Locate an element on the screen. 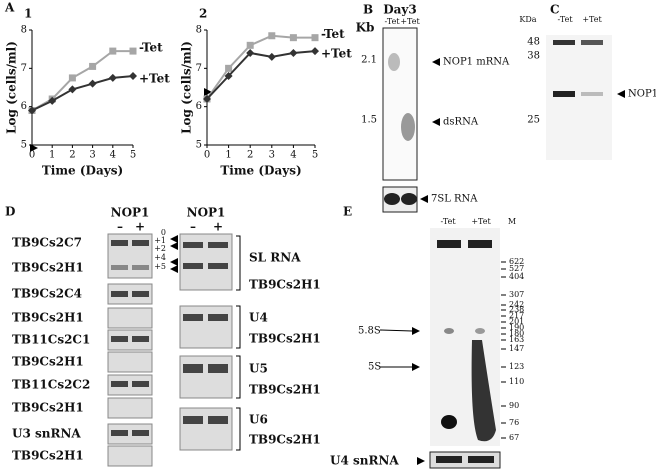 The height and width of the screenshot is (470, 656). label: M is located at coordinates (512, 221).